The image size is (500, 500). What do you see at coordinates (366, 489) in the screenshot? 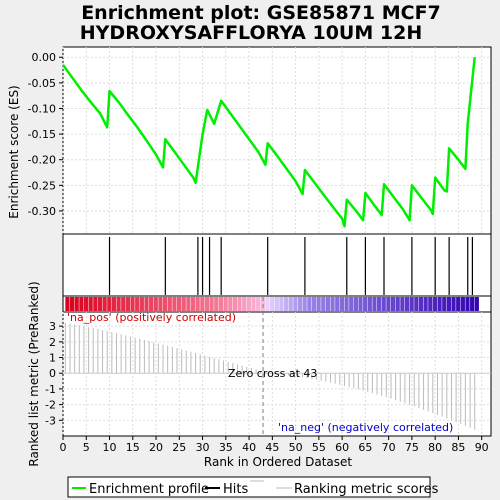
I see `legend-metric-label: Ranking metric scores` at bounding box center [366, 489].